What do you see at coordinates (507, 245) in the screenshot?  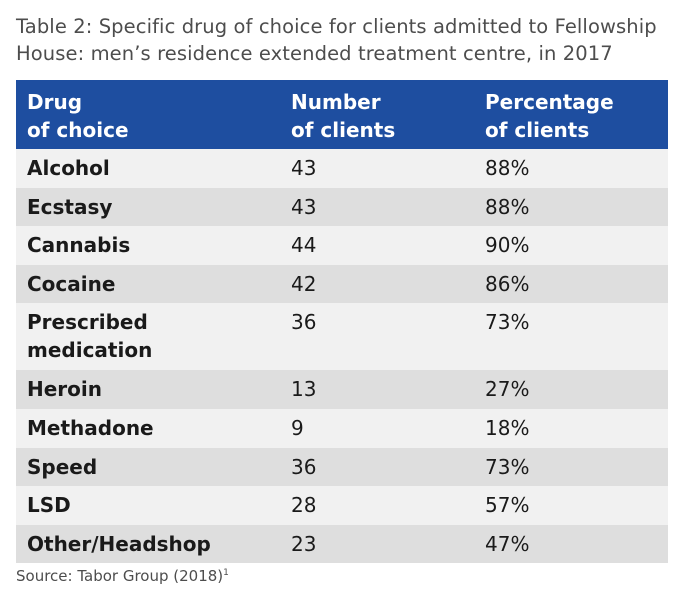 I see `percentage-cell: 90%` at bounding box center [507, 245].